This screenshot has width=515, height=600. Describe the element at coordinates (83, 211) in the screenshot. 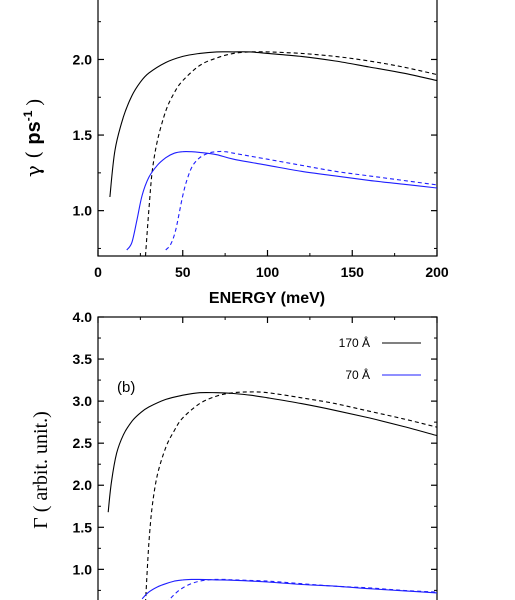

I see `y-tick-label-a: 1.0` at that location.